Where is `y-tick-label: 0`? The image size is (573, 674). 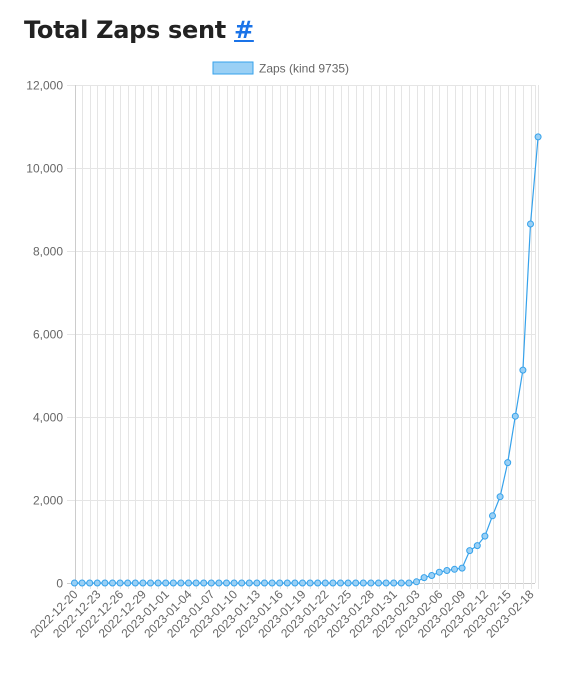
y-tick-label: 0 is located at coordinates (59, 584).